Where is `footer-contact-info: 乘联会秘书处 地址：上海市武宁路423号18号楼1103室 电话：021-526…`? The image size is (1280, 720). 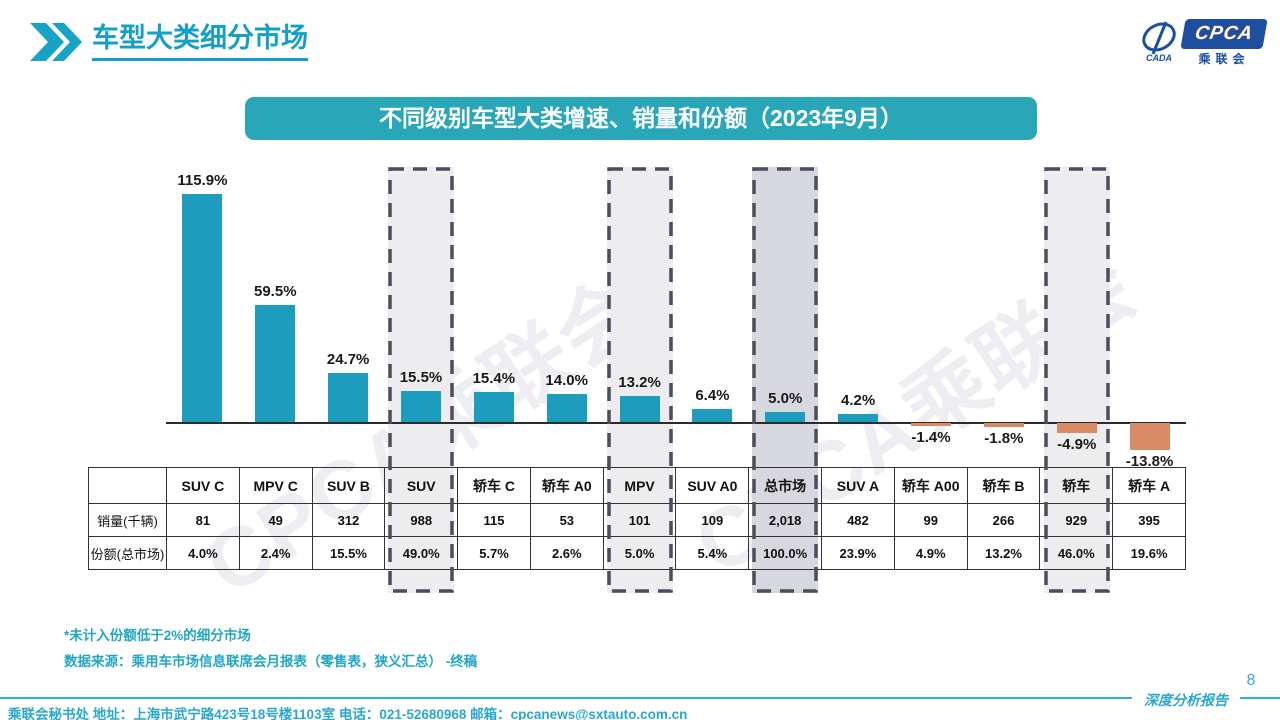 footer-contact-info: 乘联会秘书处 地址：上海市武宁路423号18号楼1103室 电话：021-526… is located at coordinates (348, 713).